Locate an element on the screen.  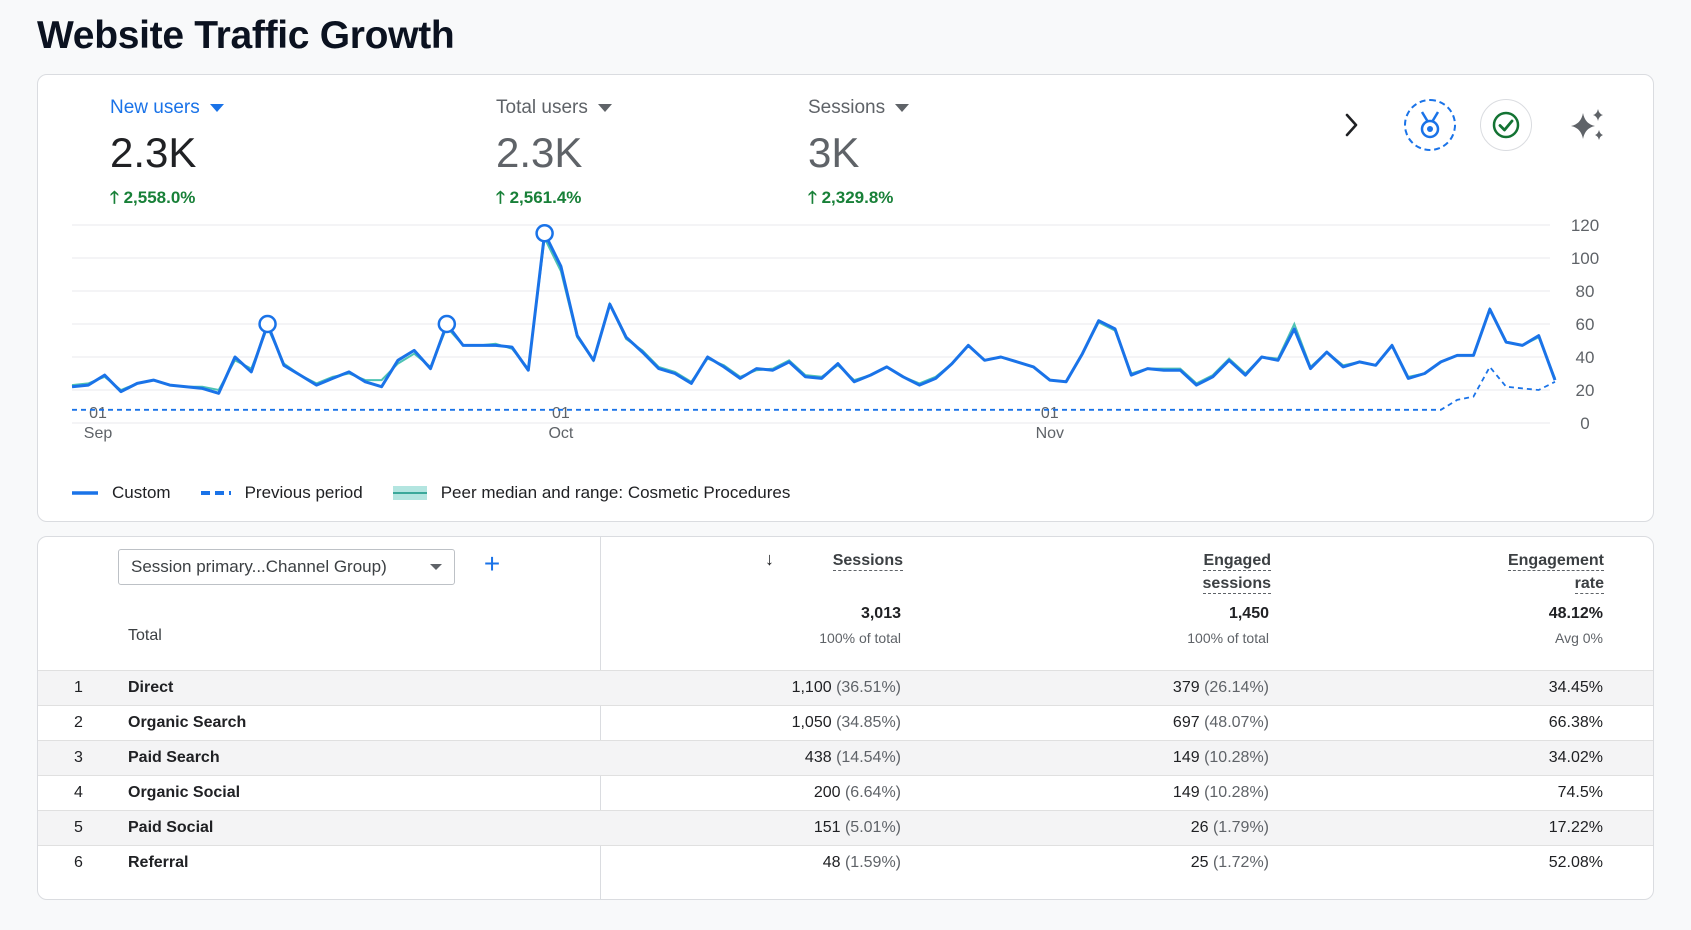
y-tick-label: 80 is located at coordinates (1585, 291).